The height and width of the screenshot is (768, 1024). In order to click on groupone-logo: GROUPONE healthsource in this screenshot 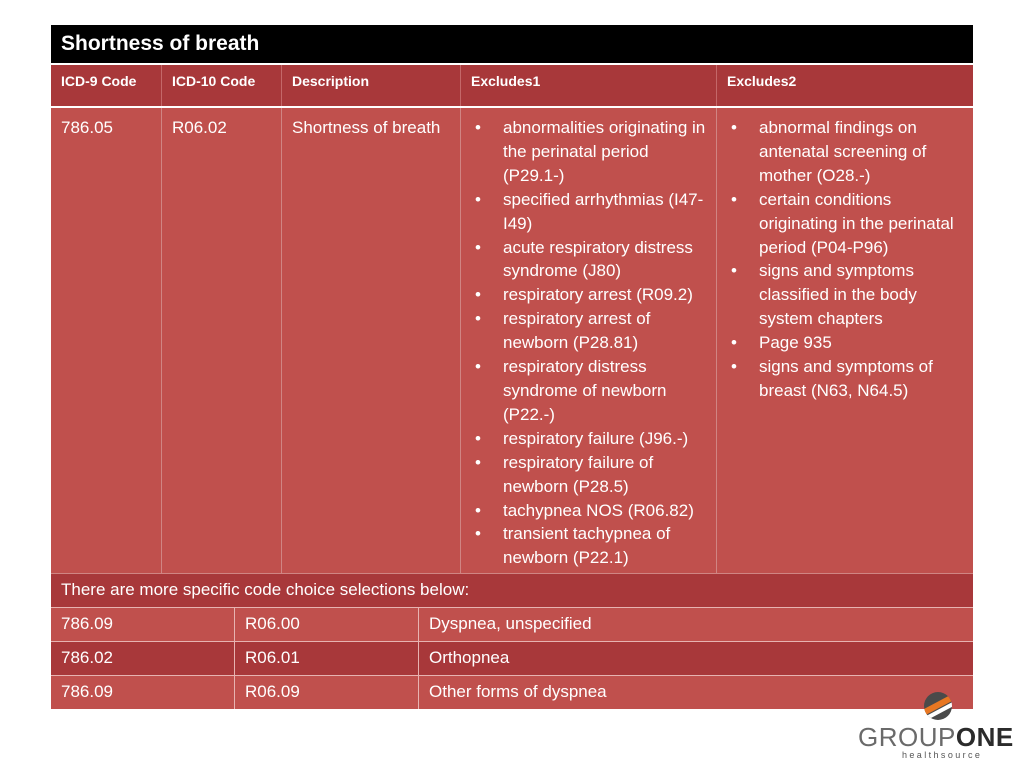, I will do `click(937, 727)`.